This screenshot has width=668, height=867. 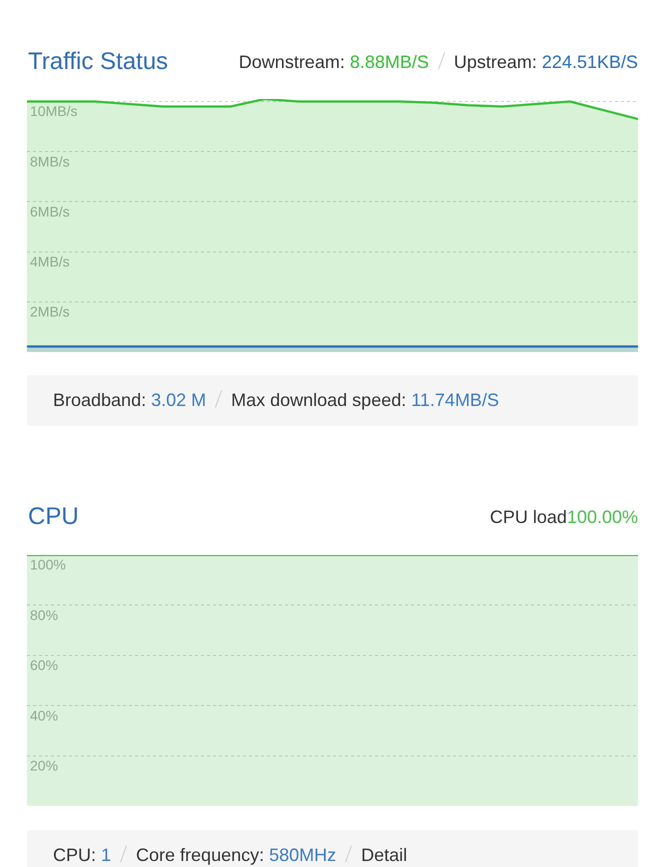 What do you see at coordinates (48, 564) in the screenshot?
I see `y-tick-label: 100%` at bounding box center [48, 564].